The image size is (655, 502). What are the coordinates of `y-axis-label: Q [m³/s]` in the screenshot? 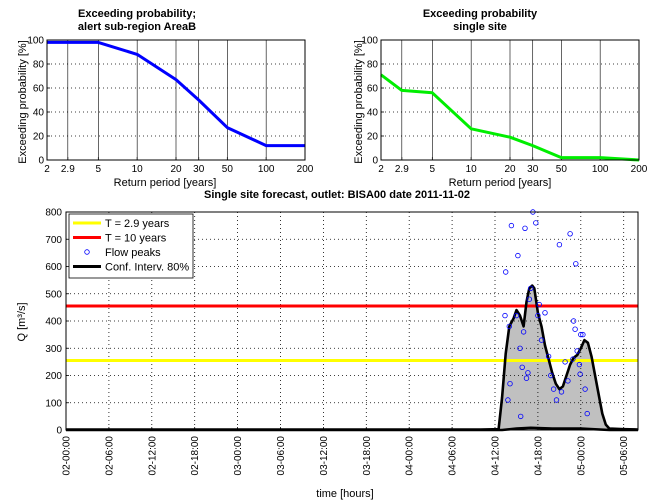 It's located at (22, 321).